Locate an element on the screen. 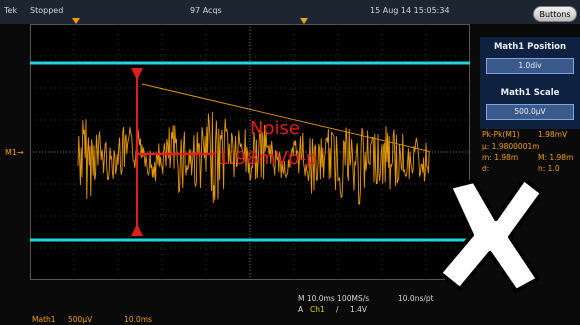 This screenshot has height=325, width=580. brand-label: Tek is located at coordinates (11, 10).